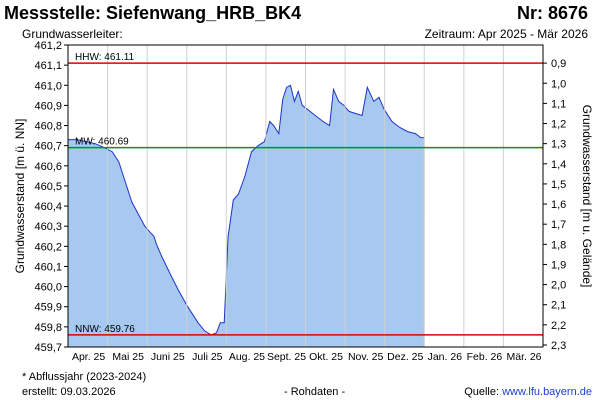 This screenshot has height=400, width=600. I want to click on y-tick-label-right: 0,9, so click(558, 64).